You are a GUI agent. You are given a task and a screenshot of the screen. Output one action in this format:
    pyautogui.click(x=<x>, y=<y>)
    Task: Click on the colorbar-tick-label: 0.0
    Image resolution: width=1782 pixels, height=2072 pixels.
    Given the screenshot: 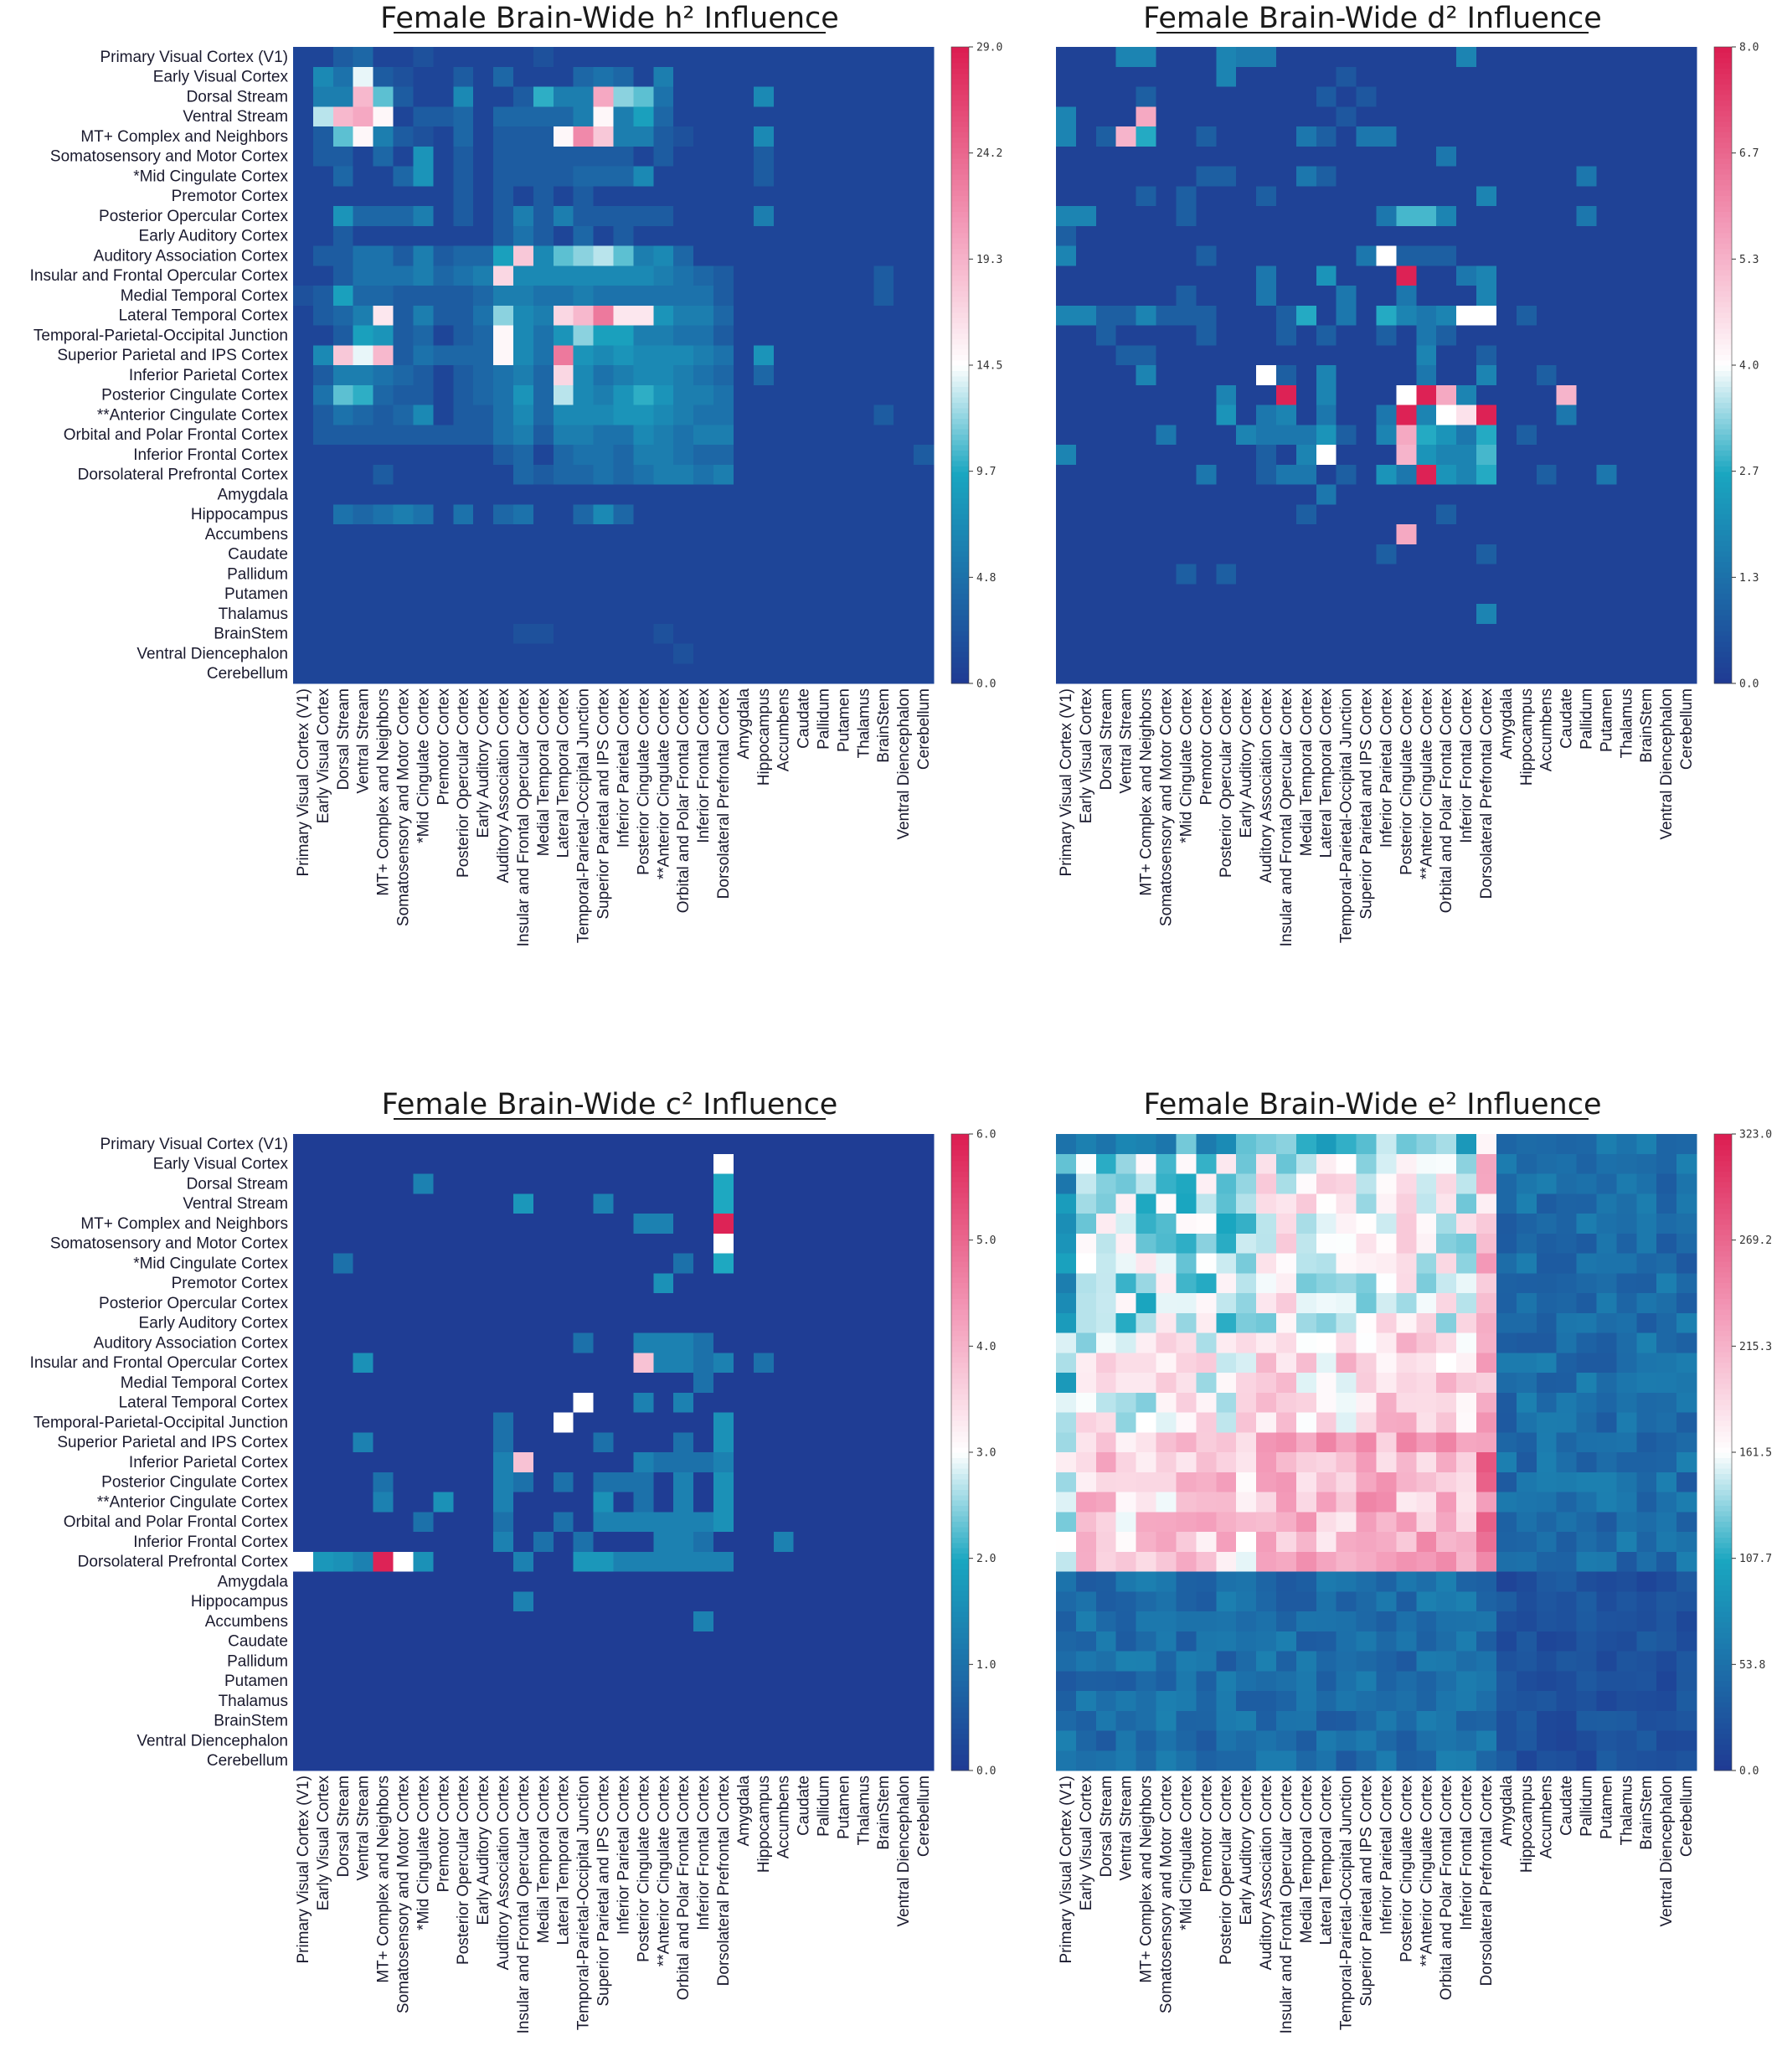 What is the action you would take?
    pyautogui.click(x=1749, y=1771)
    